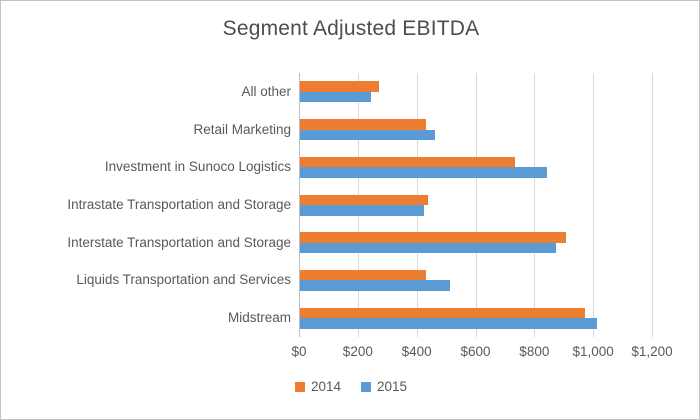 The image size is (700, 420). What do you see at coordinates (416, 351) in the screenshot?
I see `x-axis-tick-label: $400` at bounding box center [416, 351].